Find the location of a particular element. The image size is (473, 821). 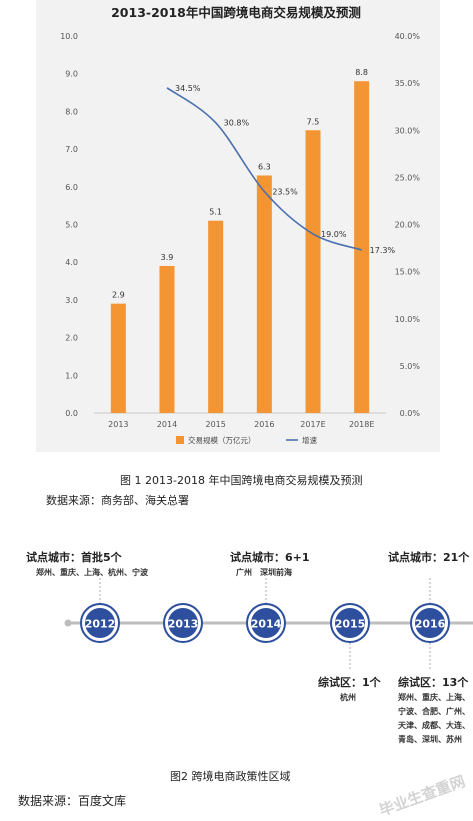

year-label: 2016 is located at coordinates (430, 624).